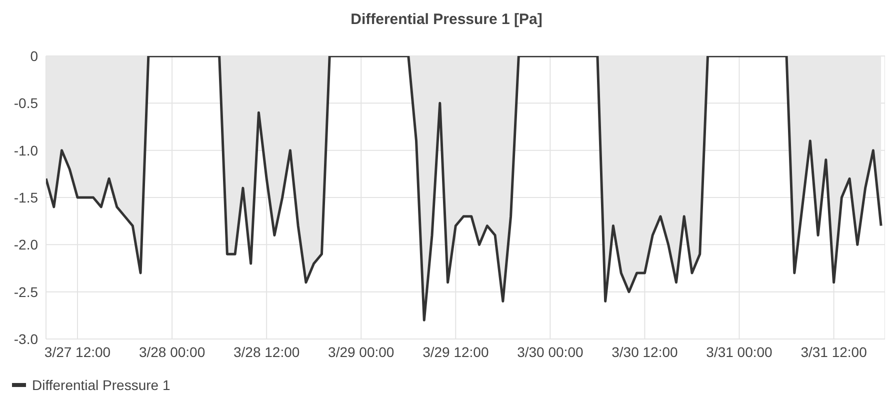  I want to click on x-tick-label: 3/27 12:00, so click(77, 352).